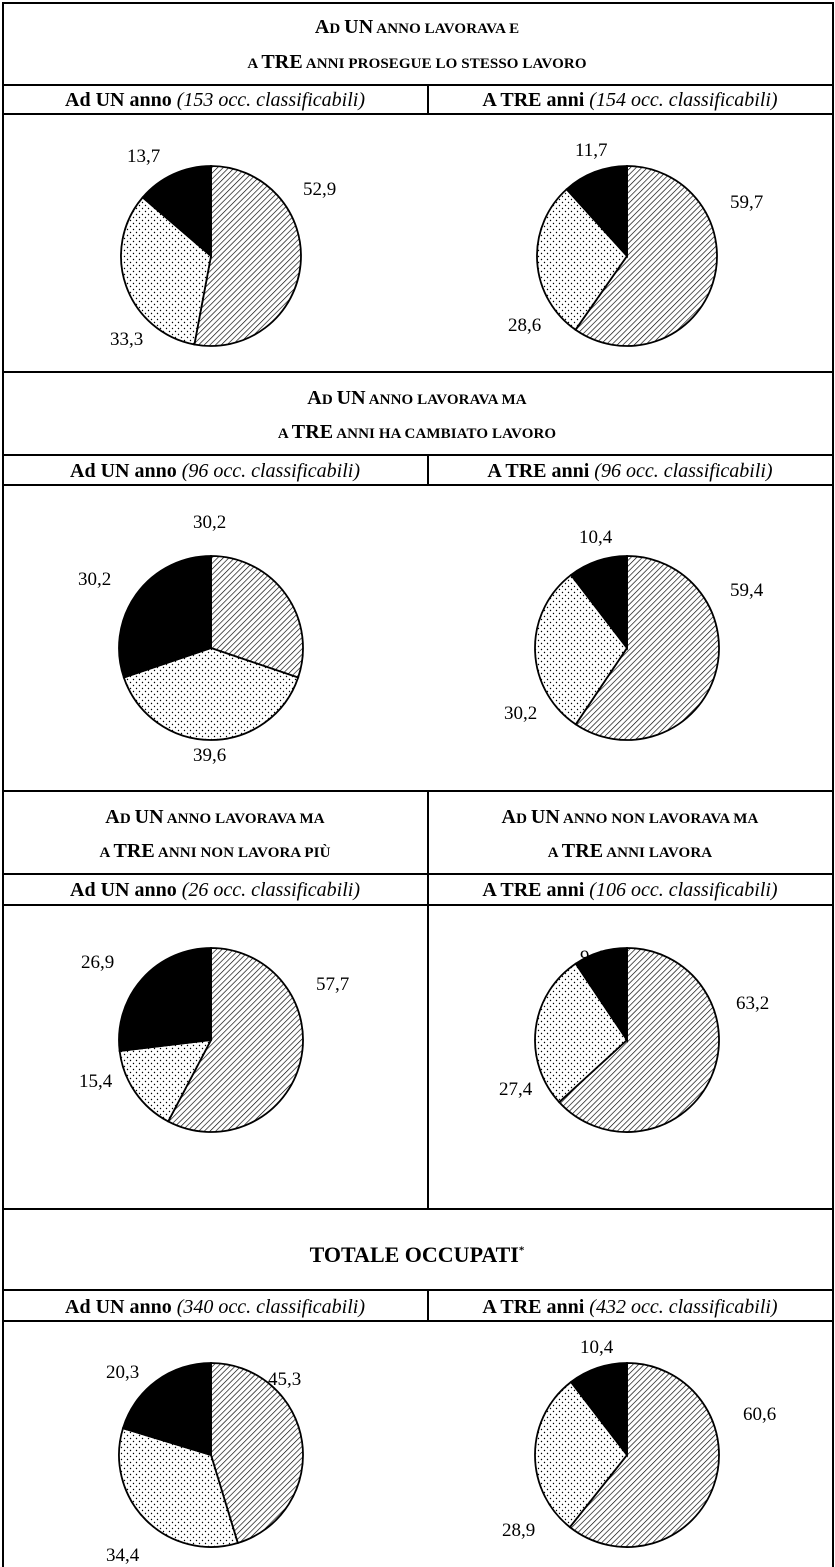 This screenshot has width=835, height=1567. Describe the element at coordinates (760, 1414) in the screenshot. I see `pie-8-label-hatch: 60,6` at that location.